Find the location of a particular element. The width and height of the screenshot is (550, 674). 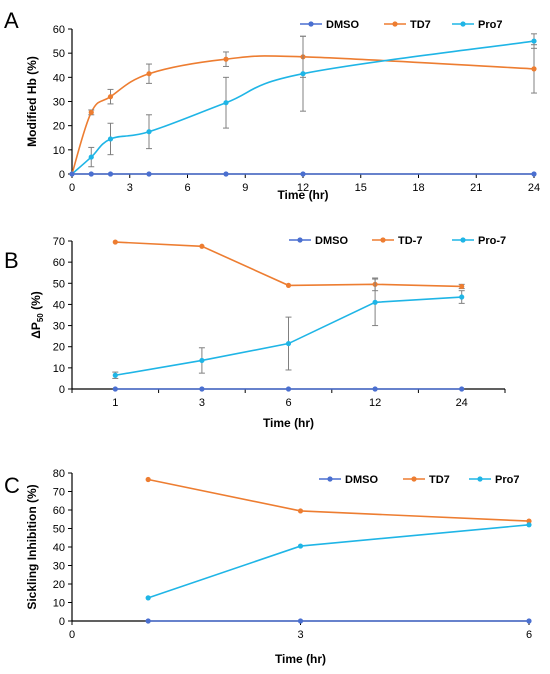

x-tick-label: 0 is located at coordinates (72, 188).